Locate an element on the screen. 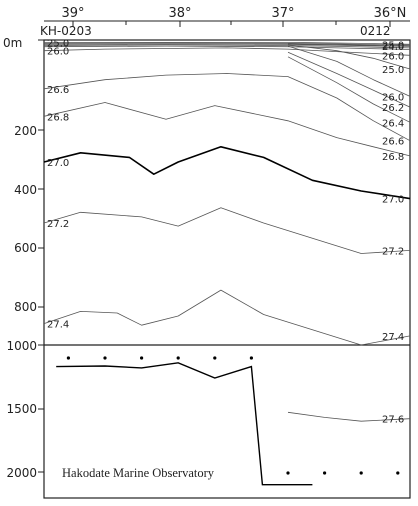  station-right-label: 0212 is located at coordinates (375, 31).